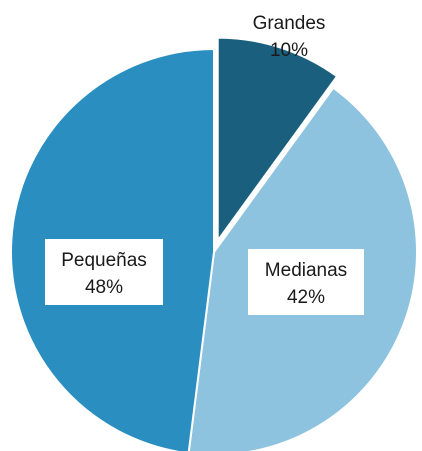 The height and width of the screenshot is (451, 422). I want to click on slice-name-label: Pequeñas, so click(104, 260).